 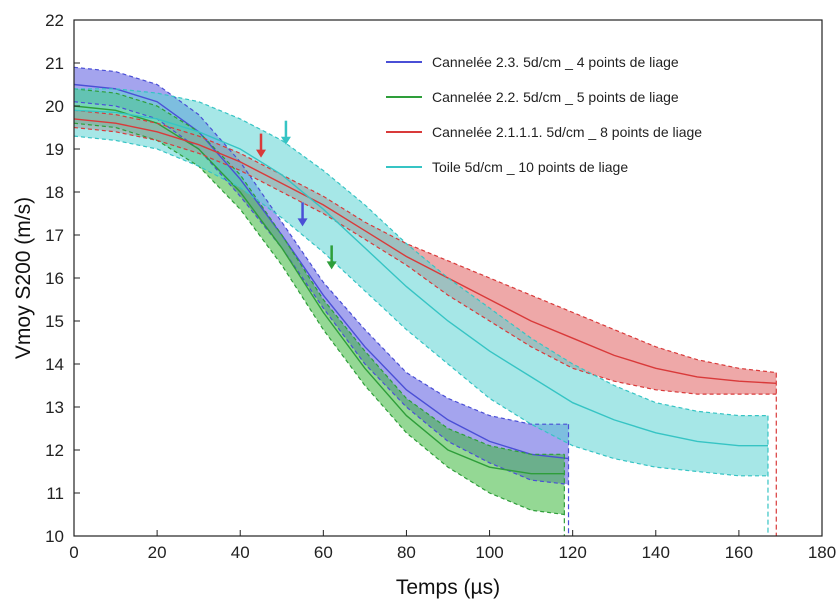 What do you see at coordinates (54, 536) in the screenshot?
I see `y-tick-label: 10` at bounding box center [54, 536].